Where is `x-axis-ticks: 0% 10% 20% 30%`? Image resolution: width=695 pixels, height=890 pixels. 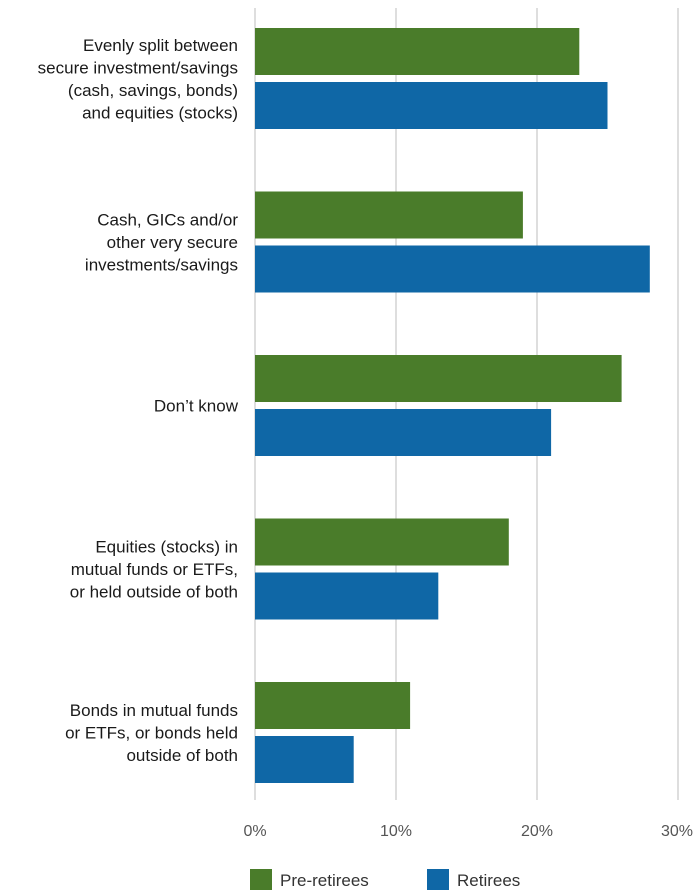
x-axis-ticks: 0% 10% 20% 30% is located at coordinates (468, 831).